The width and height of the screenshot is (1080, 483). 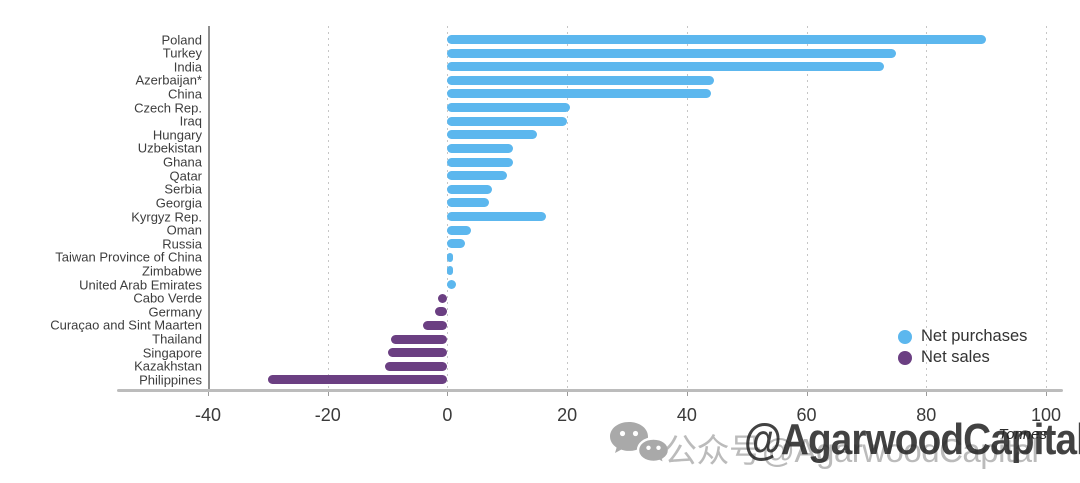 What do you see at coordinates (1046, 415) in the screenshot?
I see `x-tick-label: 100` at bounding box center [1046, 415].